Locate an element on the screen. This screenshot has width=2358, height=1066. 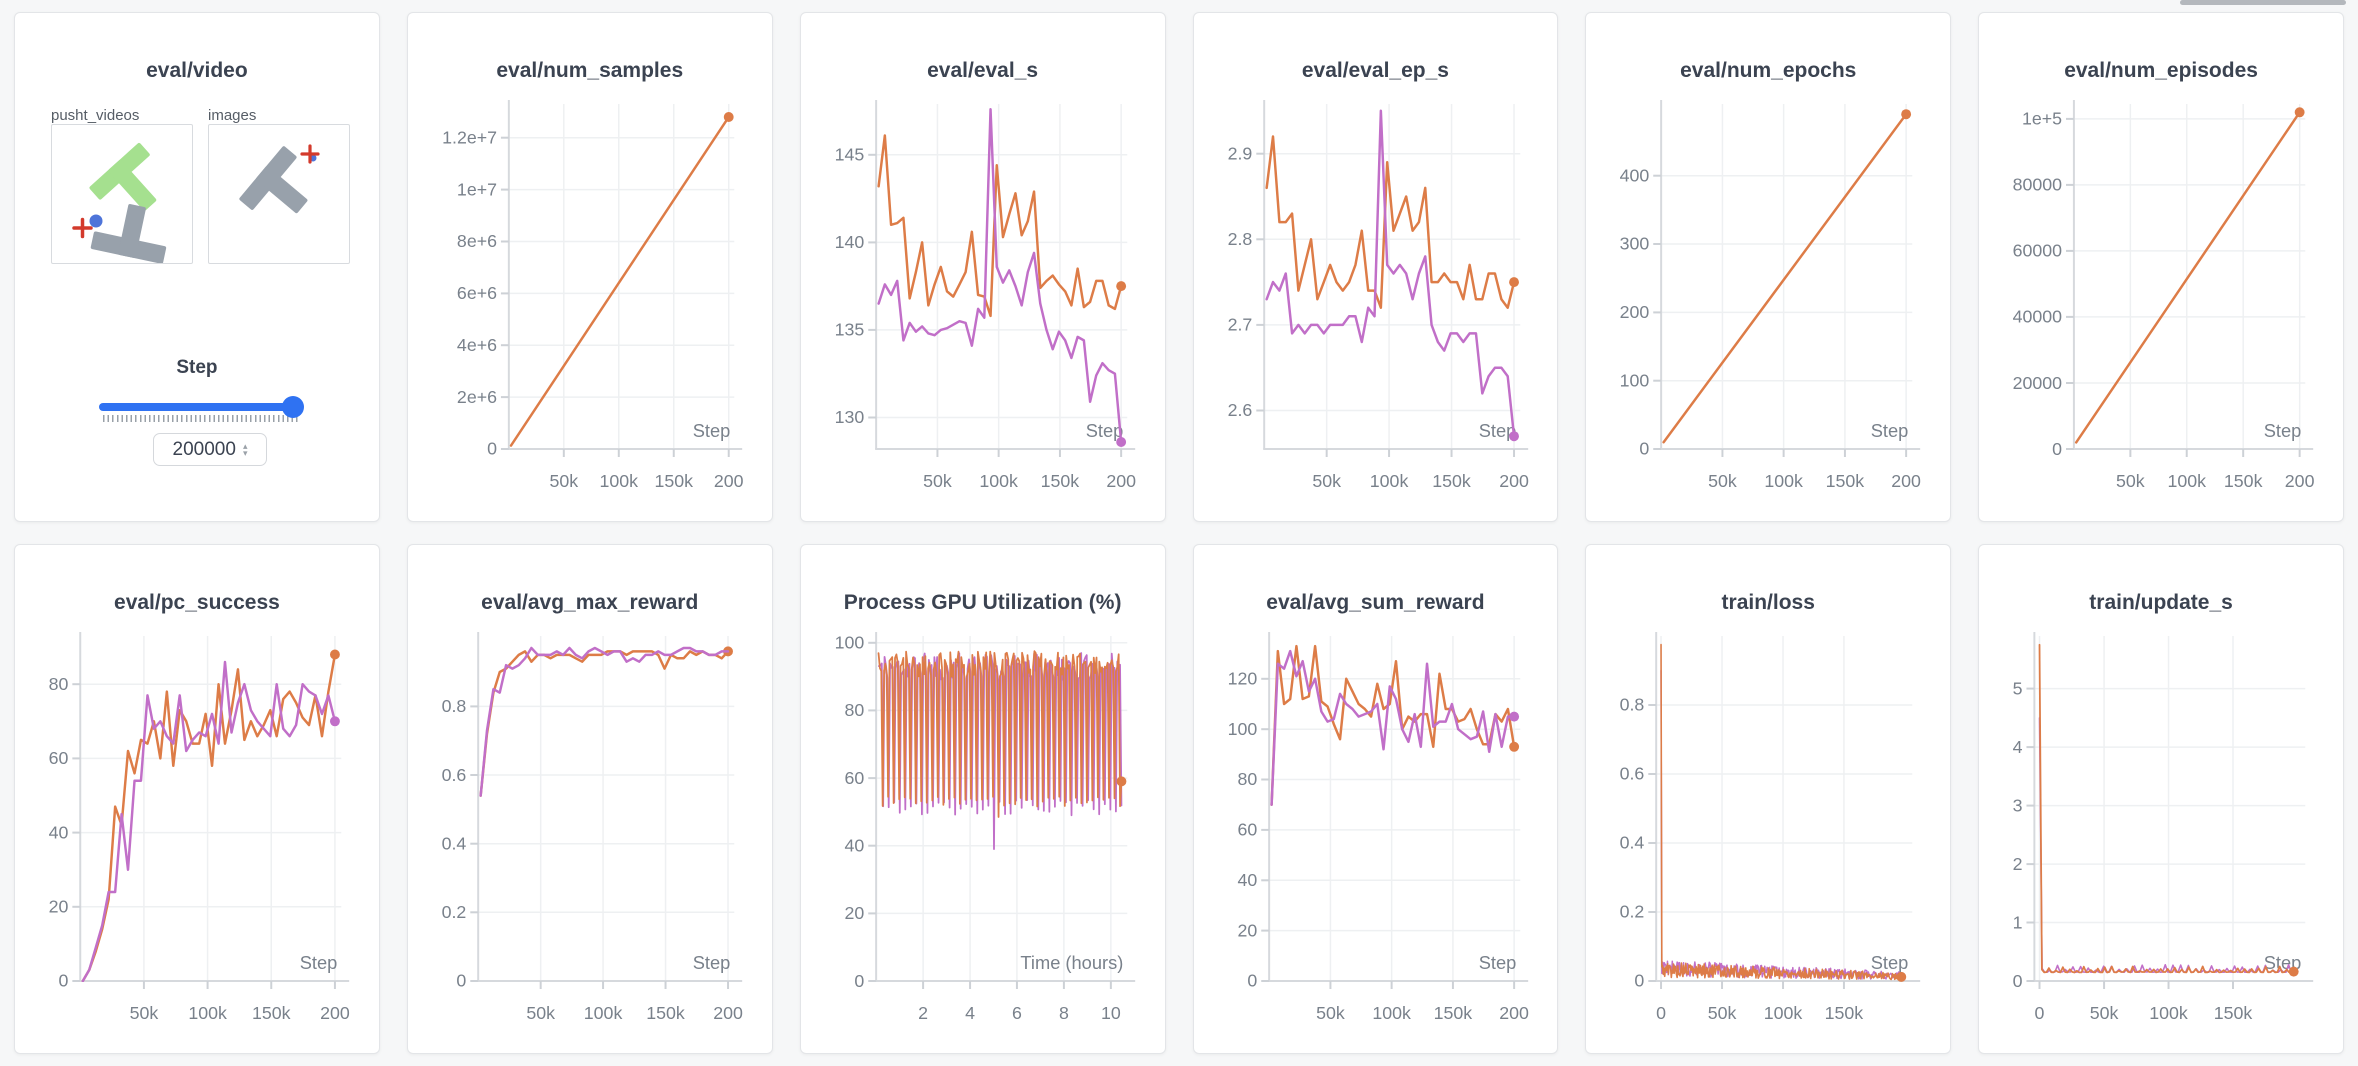
media-panel-eval-video: eval/video pusht_videos images is located at coordinates (197, 267).